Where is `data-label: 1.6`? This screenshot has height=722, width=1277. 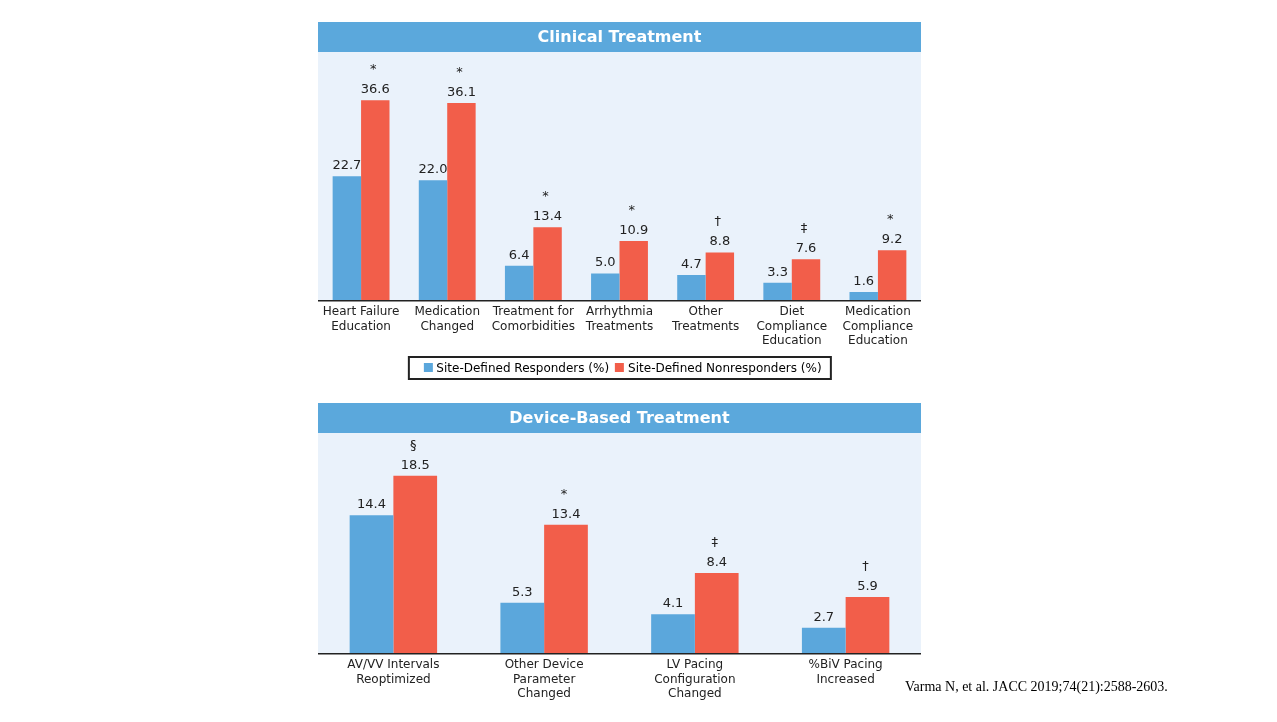
data-label: 1.6 is located at coordinates (864, 280).